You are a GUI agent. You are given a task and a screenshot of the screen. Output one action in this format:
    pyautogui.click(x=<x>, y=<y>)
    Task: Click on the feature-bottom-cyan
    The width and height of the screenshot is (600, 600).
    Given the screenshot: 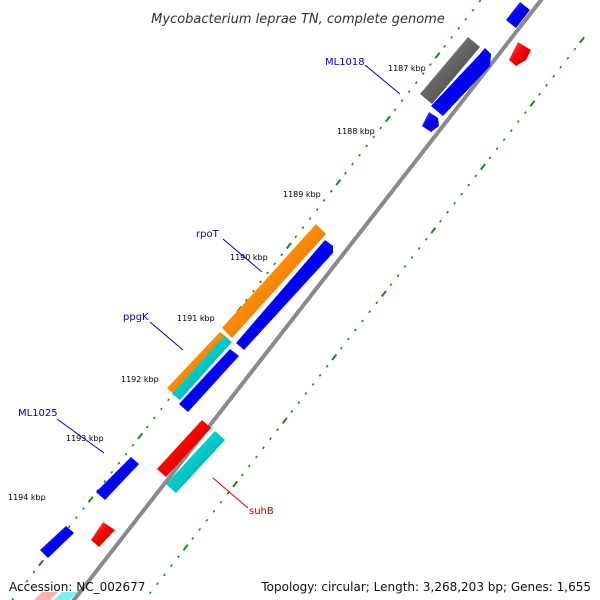 What is the action you would take?
    pyautogui.click(x=66, y=596)
    